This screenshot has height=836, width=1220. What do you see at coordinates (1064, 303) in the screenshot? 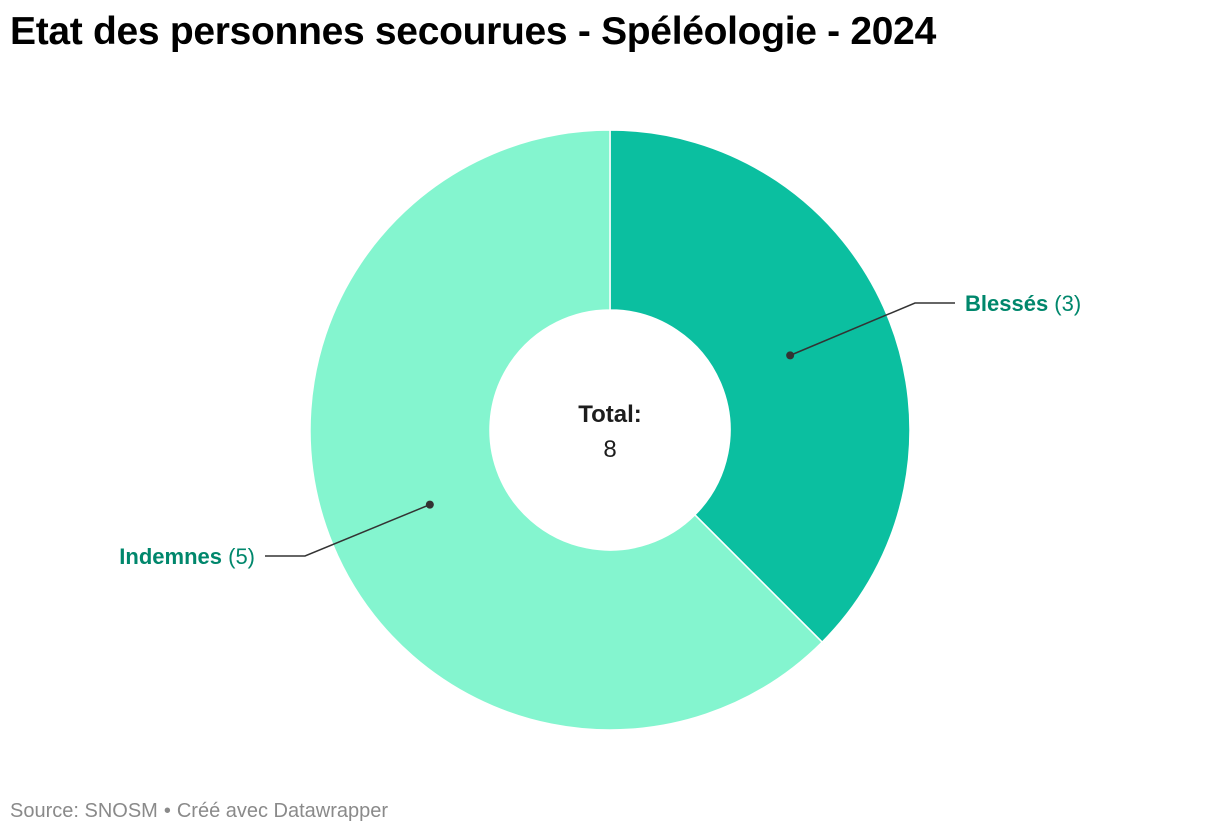
I see `slice-label-value: (3)` at bounding box center [1064, 303].